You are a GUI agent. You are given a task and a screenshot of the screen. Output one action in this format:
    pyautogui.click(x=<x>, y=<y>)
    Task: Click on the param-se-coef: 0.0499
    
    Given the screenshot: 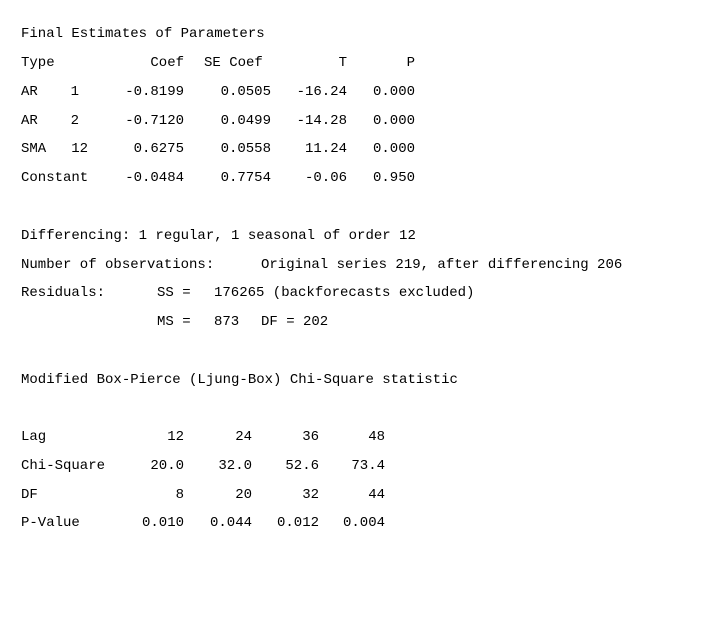 What is the action you would take?
    pyautogui.click(x=245, y=121)
    